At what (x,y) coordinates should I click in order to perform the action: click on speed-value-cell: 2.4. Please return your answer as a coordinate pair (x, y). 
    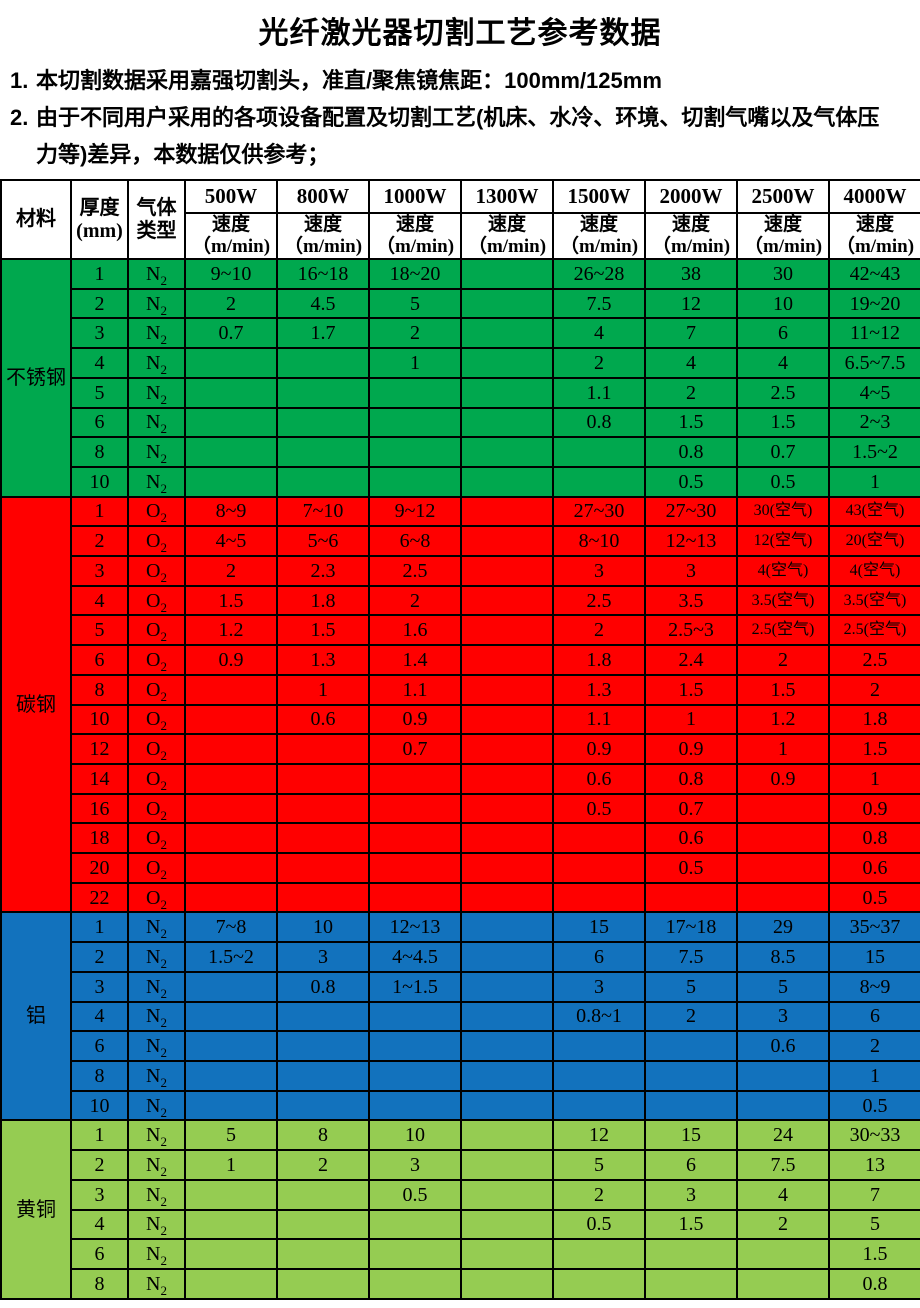
    Looking at the image, I should click on (691, 660).